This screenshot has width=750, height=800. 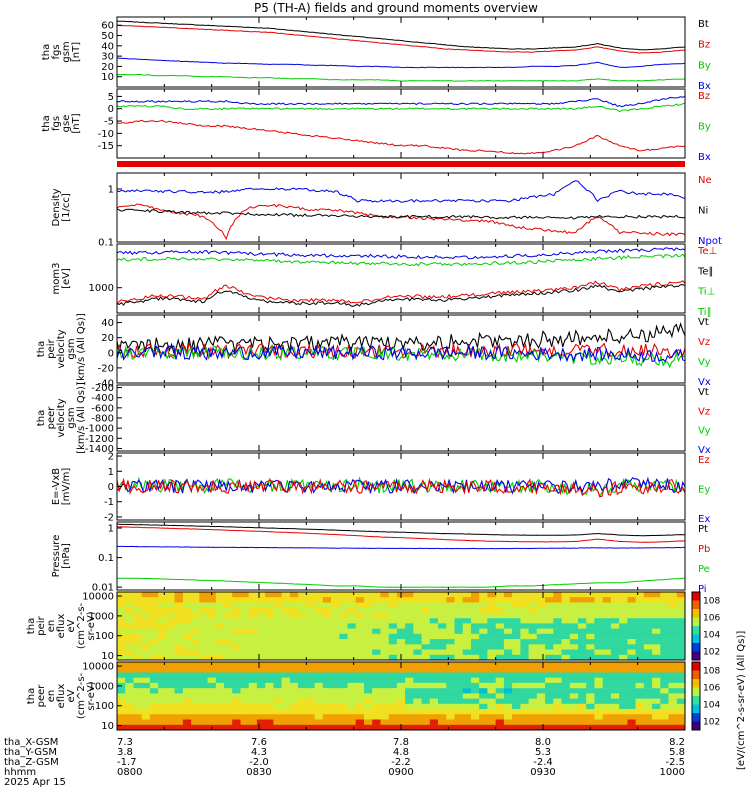 I want to click on y-tick-label: 0, so click(x=111, y=109).